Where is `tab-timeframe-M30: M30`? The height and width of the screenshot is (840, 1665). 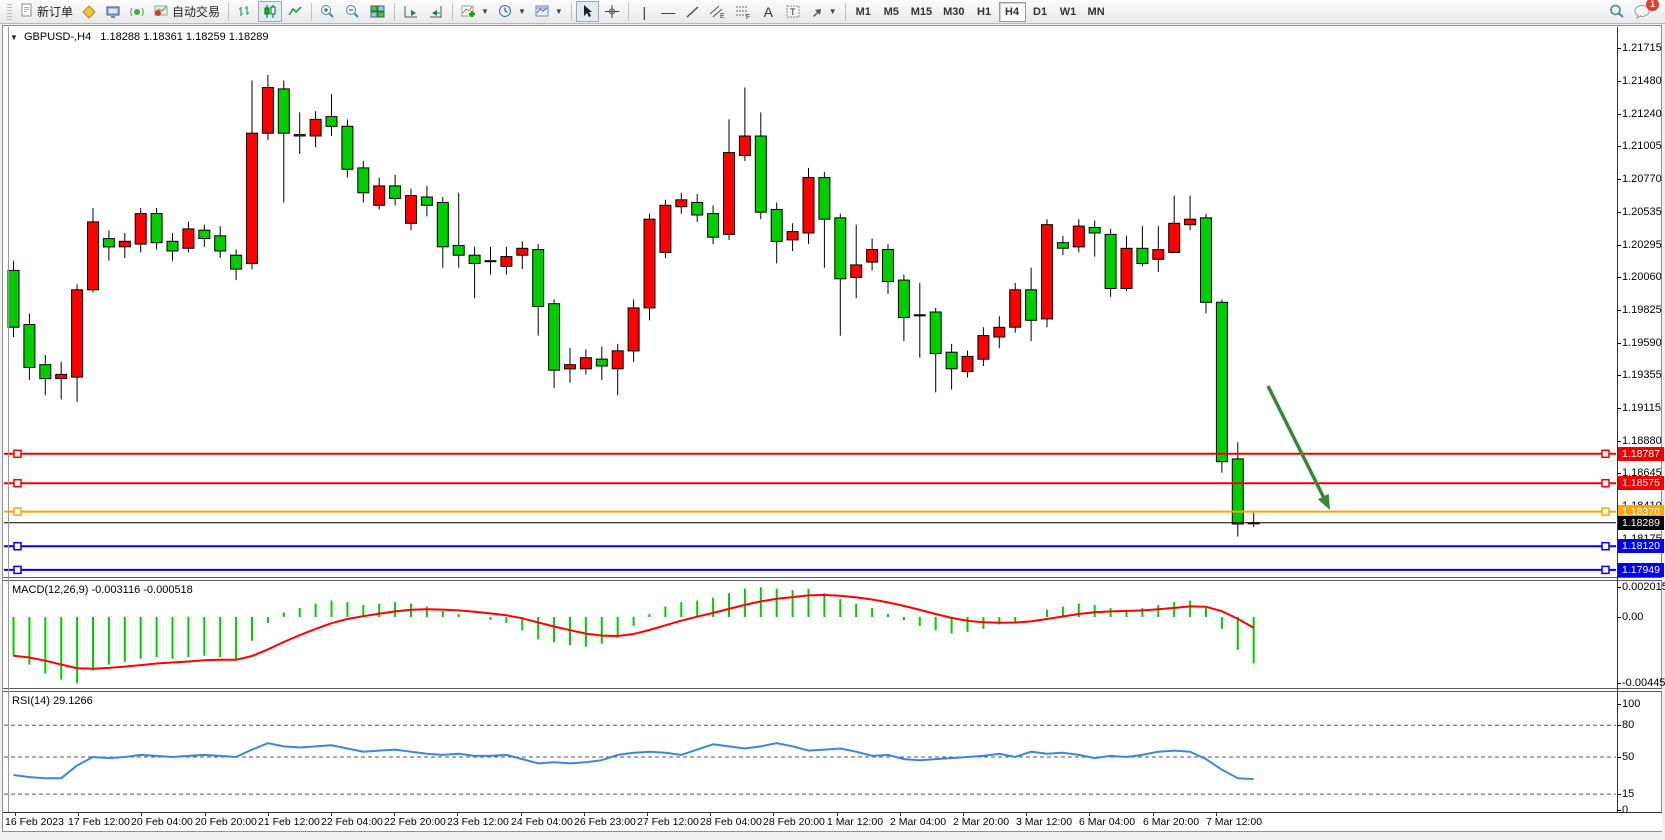
tab-timeframe-M30: M30 is located at coordinates (953, 12).